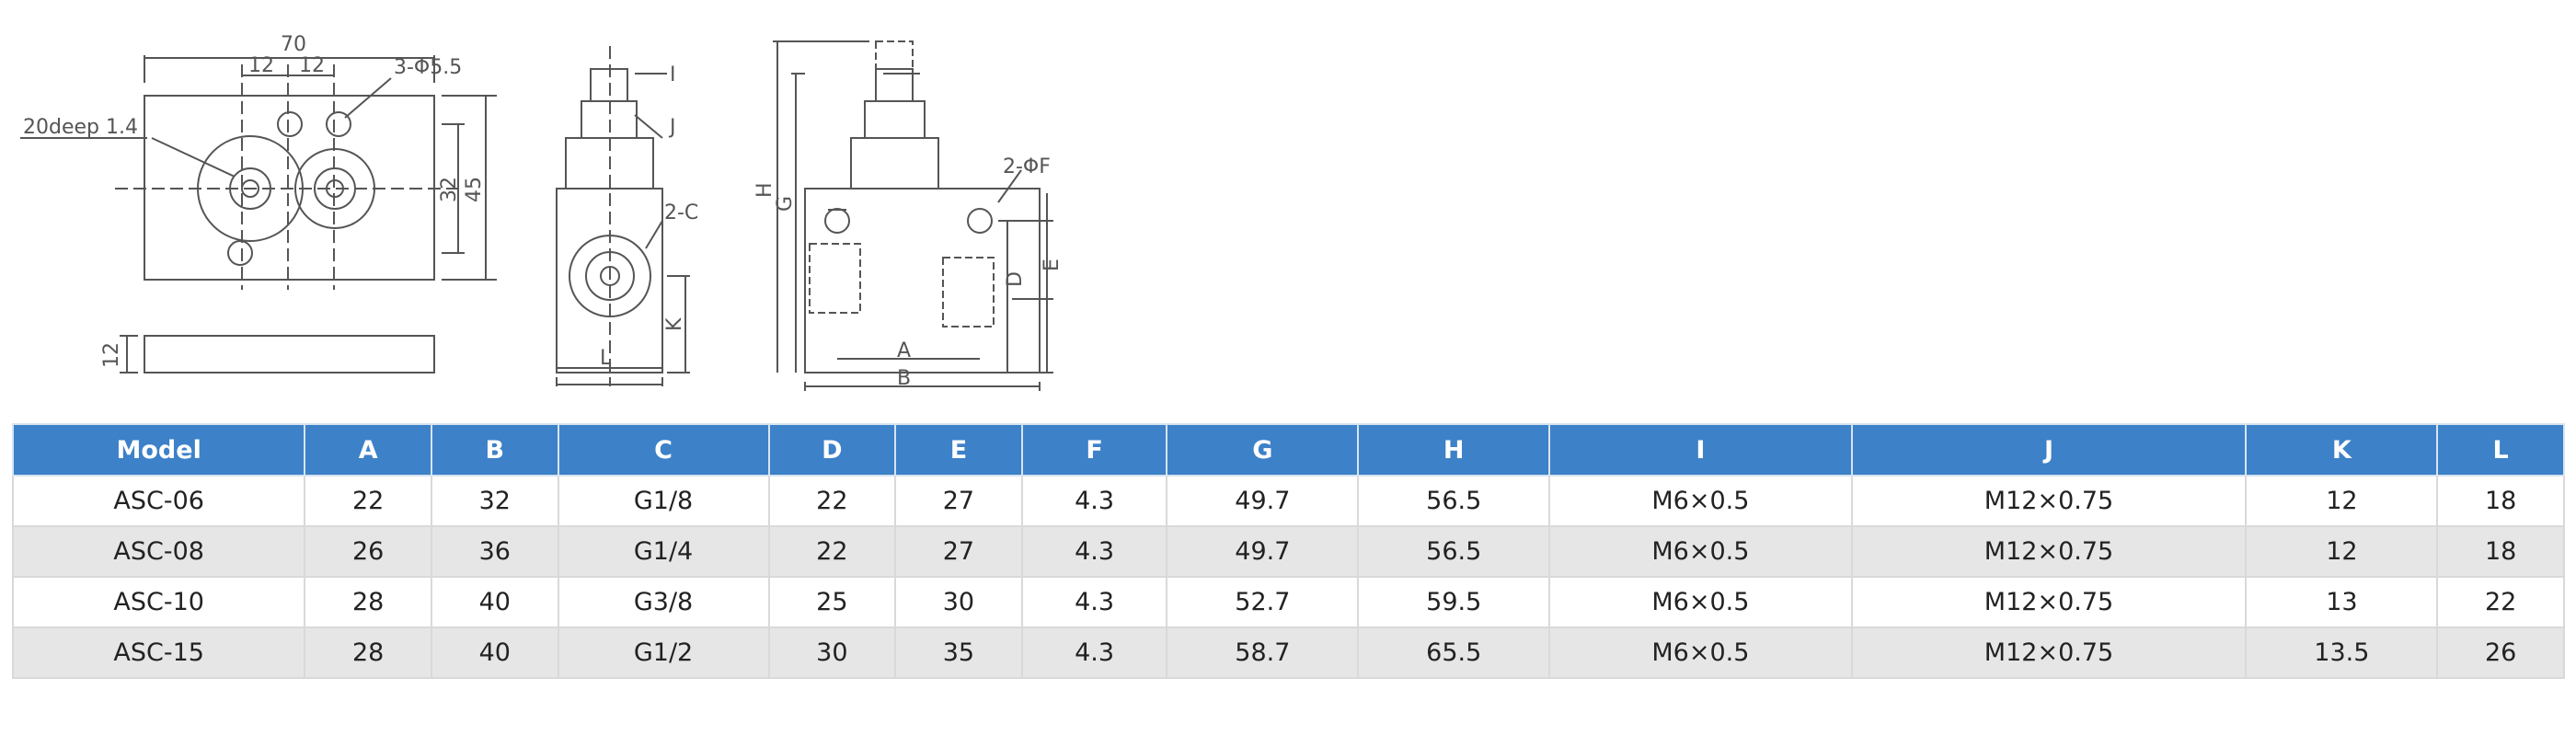  Describe the element at coordinates (258, 172) in the screenshot. I see `front-view` at that location.